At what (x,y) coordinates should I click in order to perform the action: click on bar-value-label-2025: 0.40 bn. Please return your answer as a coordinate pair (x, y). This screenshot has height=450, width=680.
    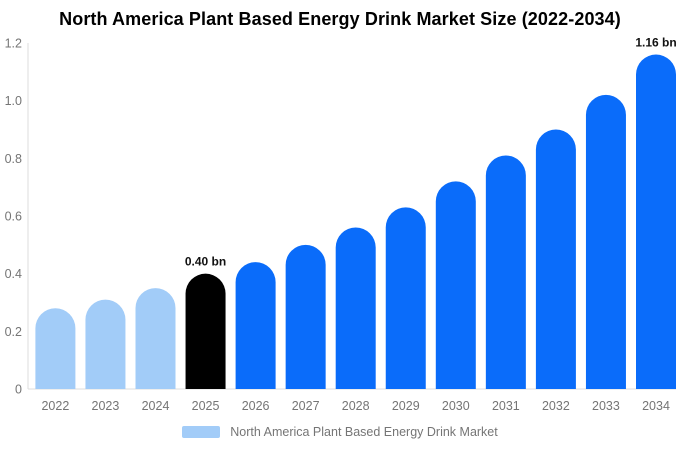
    Looking at the image, I should click on (205, 262).